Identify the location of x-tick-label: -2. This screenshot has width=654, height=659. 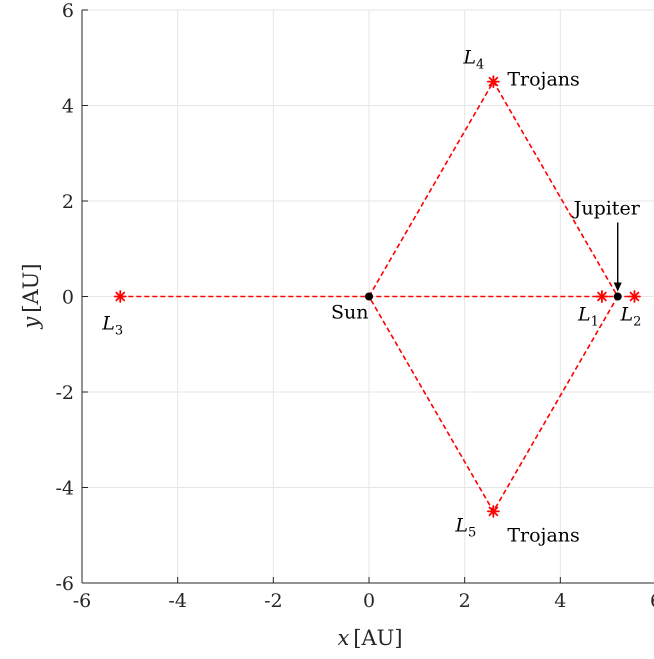
(273, 601).